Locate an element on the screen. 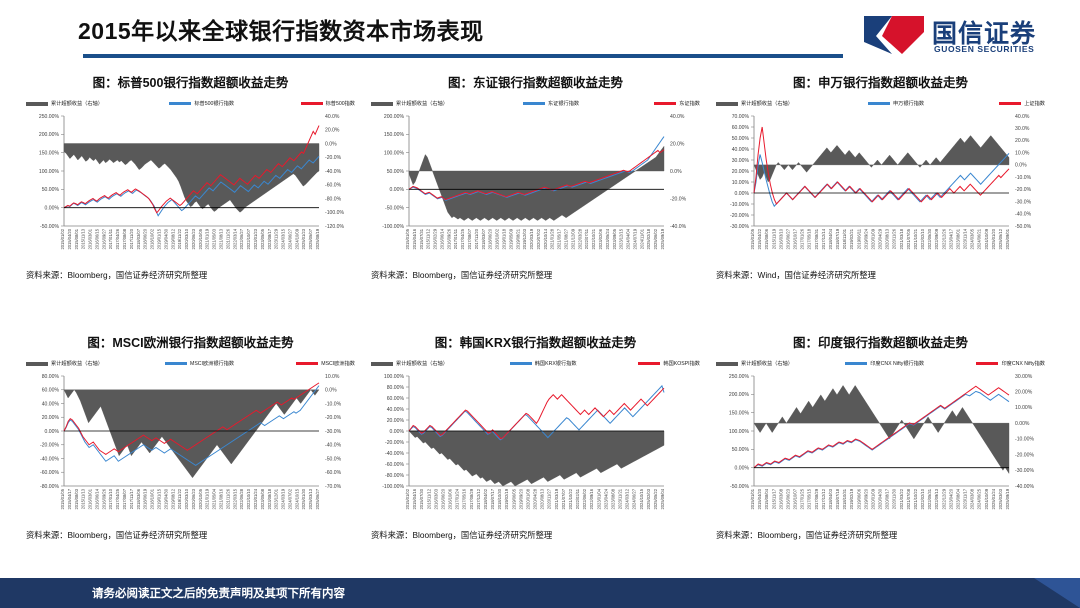  x-axis-tick: 2023/01/23 is located at coordinates (255, 238).